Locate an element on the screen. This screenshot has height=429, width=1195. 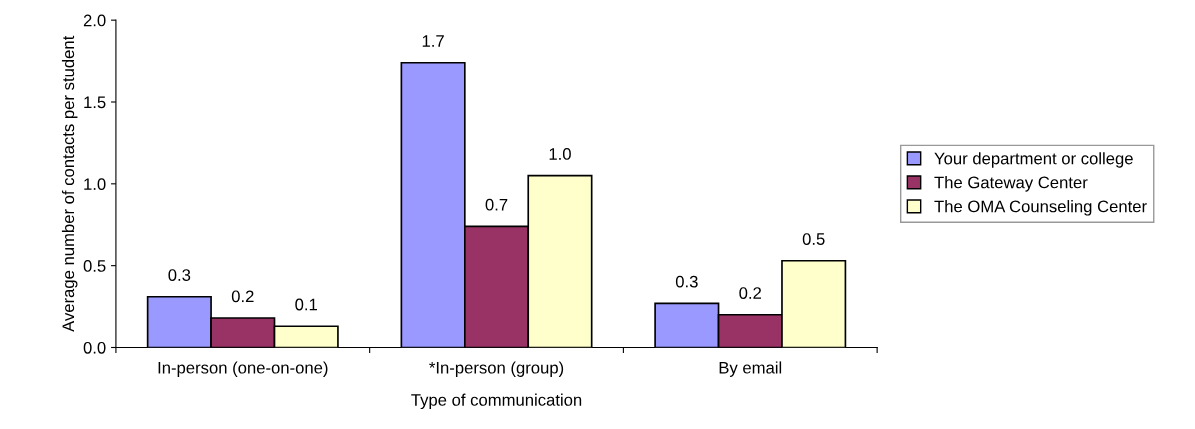
data-label: 0.5 is located at coordinates (813, 239).